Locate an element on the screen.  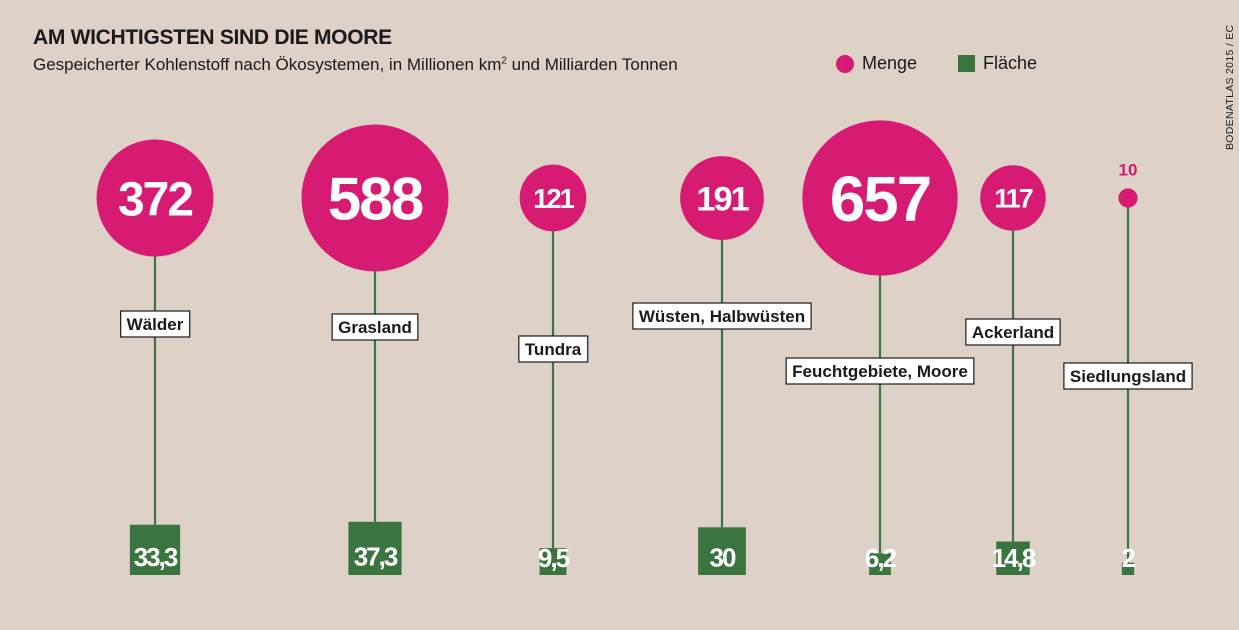
legend-label-flaeche: Fläche is located at coordinates (1010, 63).